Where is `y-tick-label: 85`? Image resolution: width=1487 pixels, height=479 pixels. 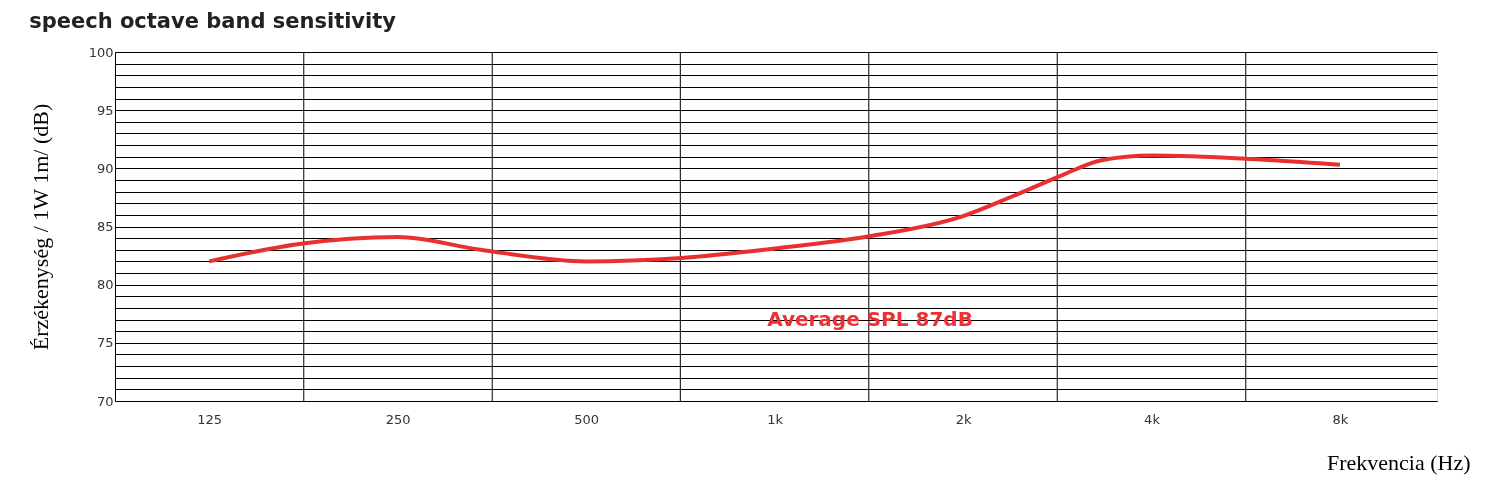
y-tick-label: 85 is located at coordinates (105, 226).